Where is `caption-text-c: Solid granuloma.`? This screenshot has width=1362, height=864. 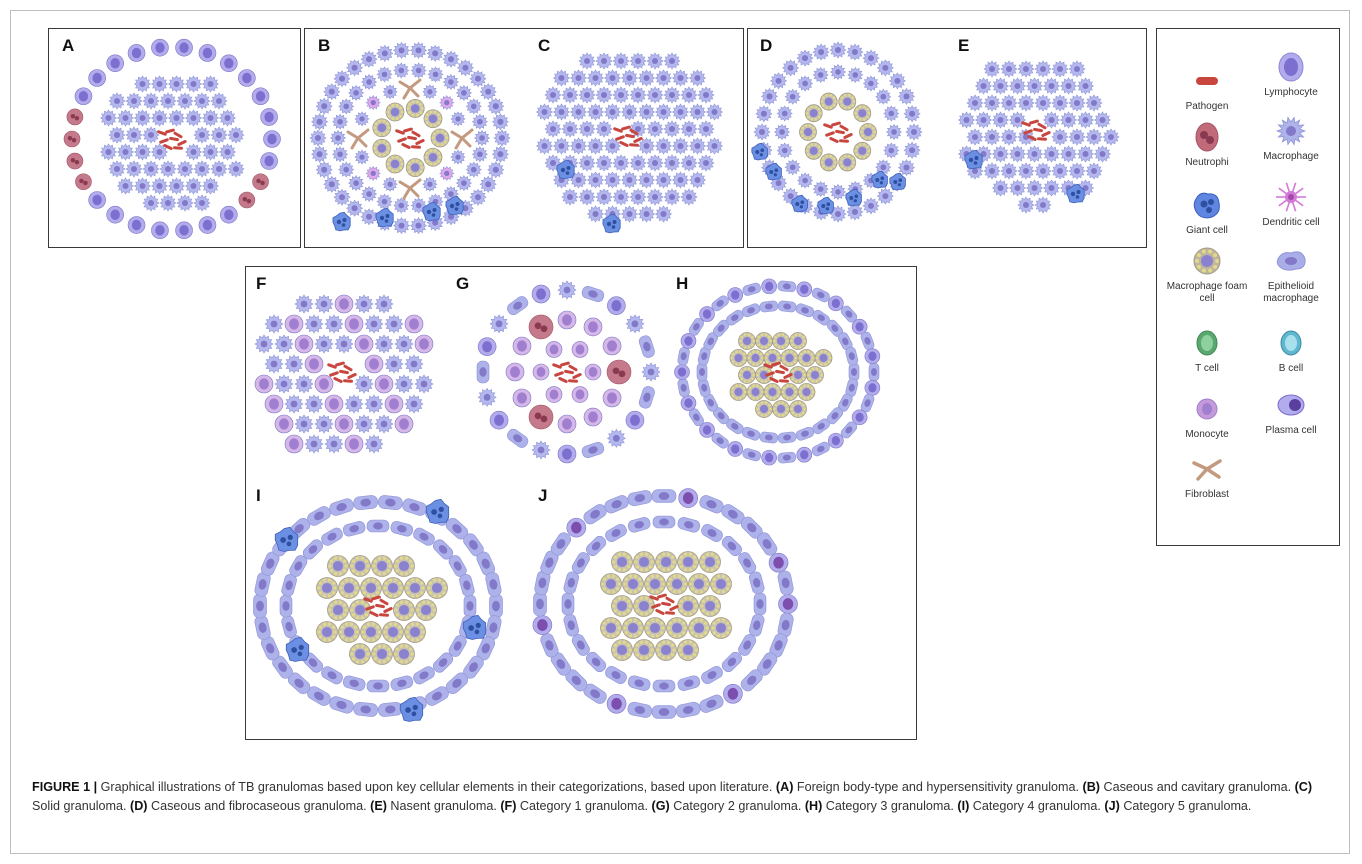
caption-text-c: Solid granuloma. is located at coordinates (81, 806).